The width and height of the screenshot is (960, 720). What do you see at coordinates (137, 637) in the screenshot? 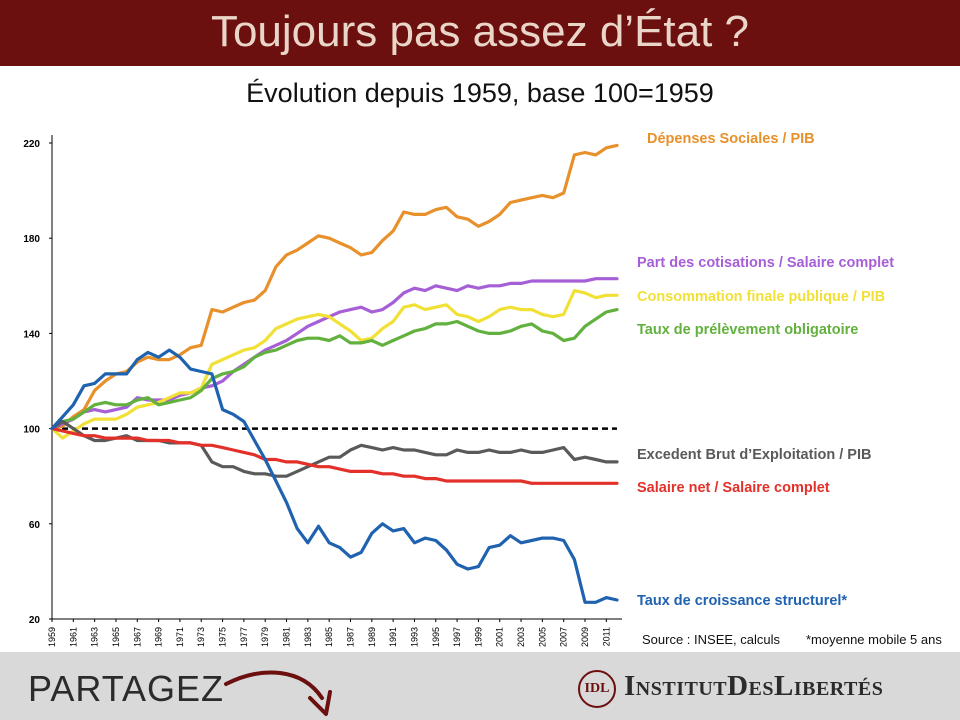
I see `x-tick-label: 1967` at bounding box center [137, 637].